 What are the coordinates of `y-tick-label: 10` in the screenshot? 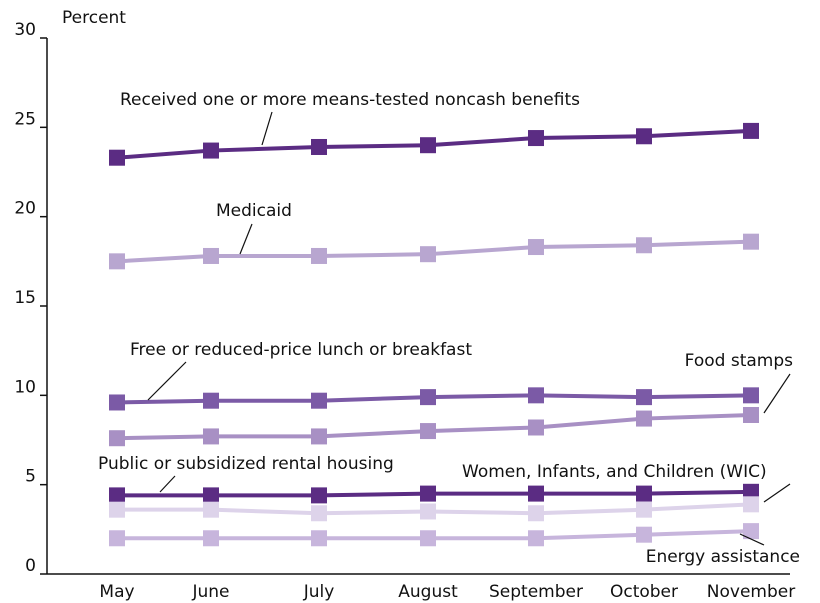 It's located at (25, 387).